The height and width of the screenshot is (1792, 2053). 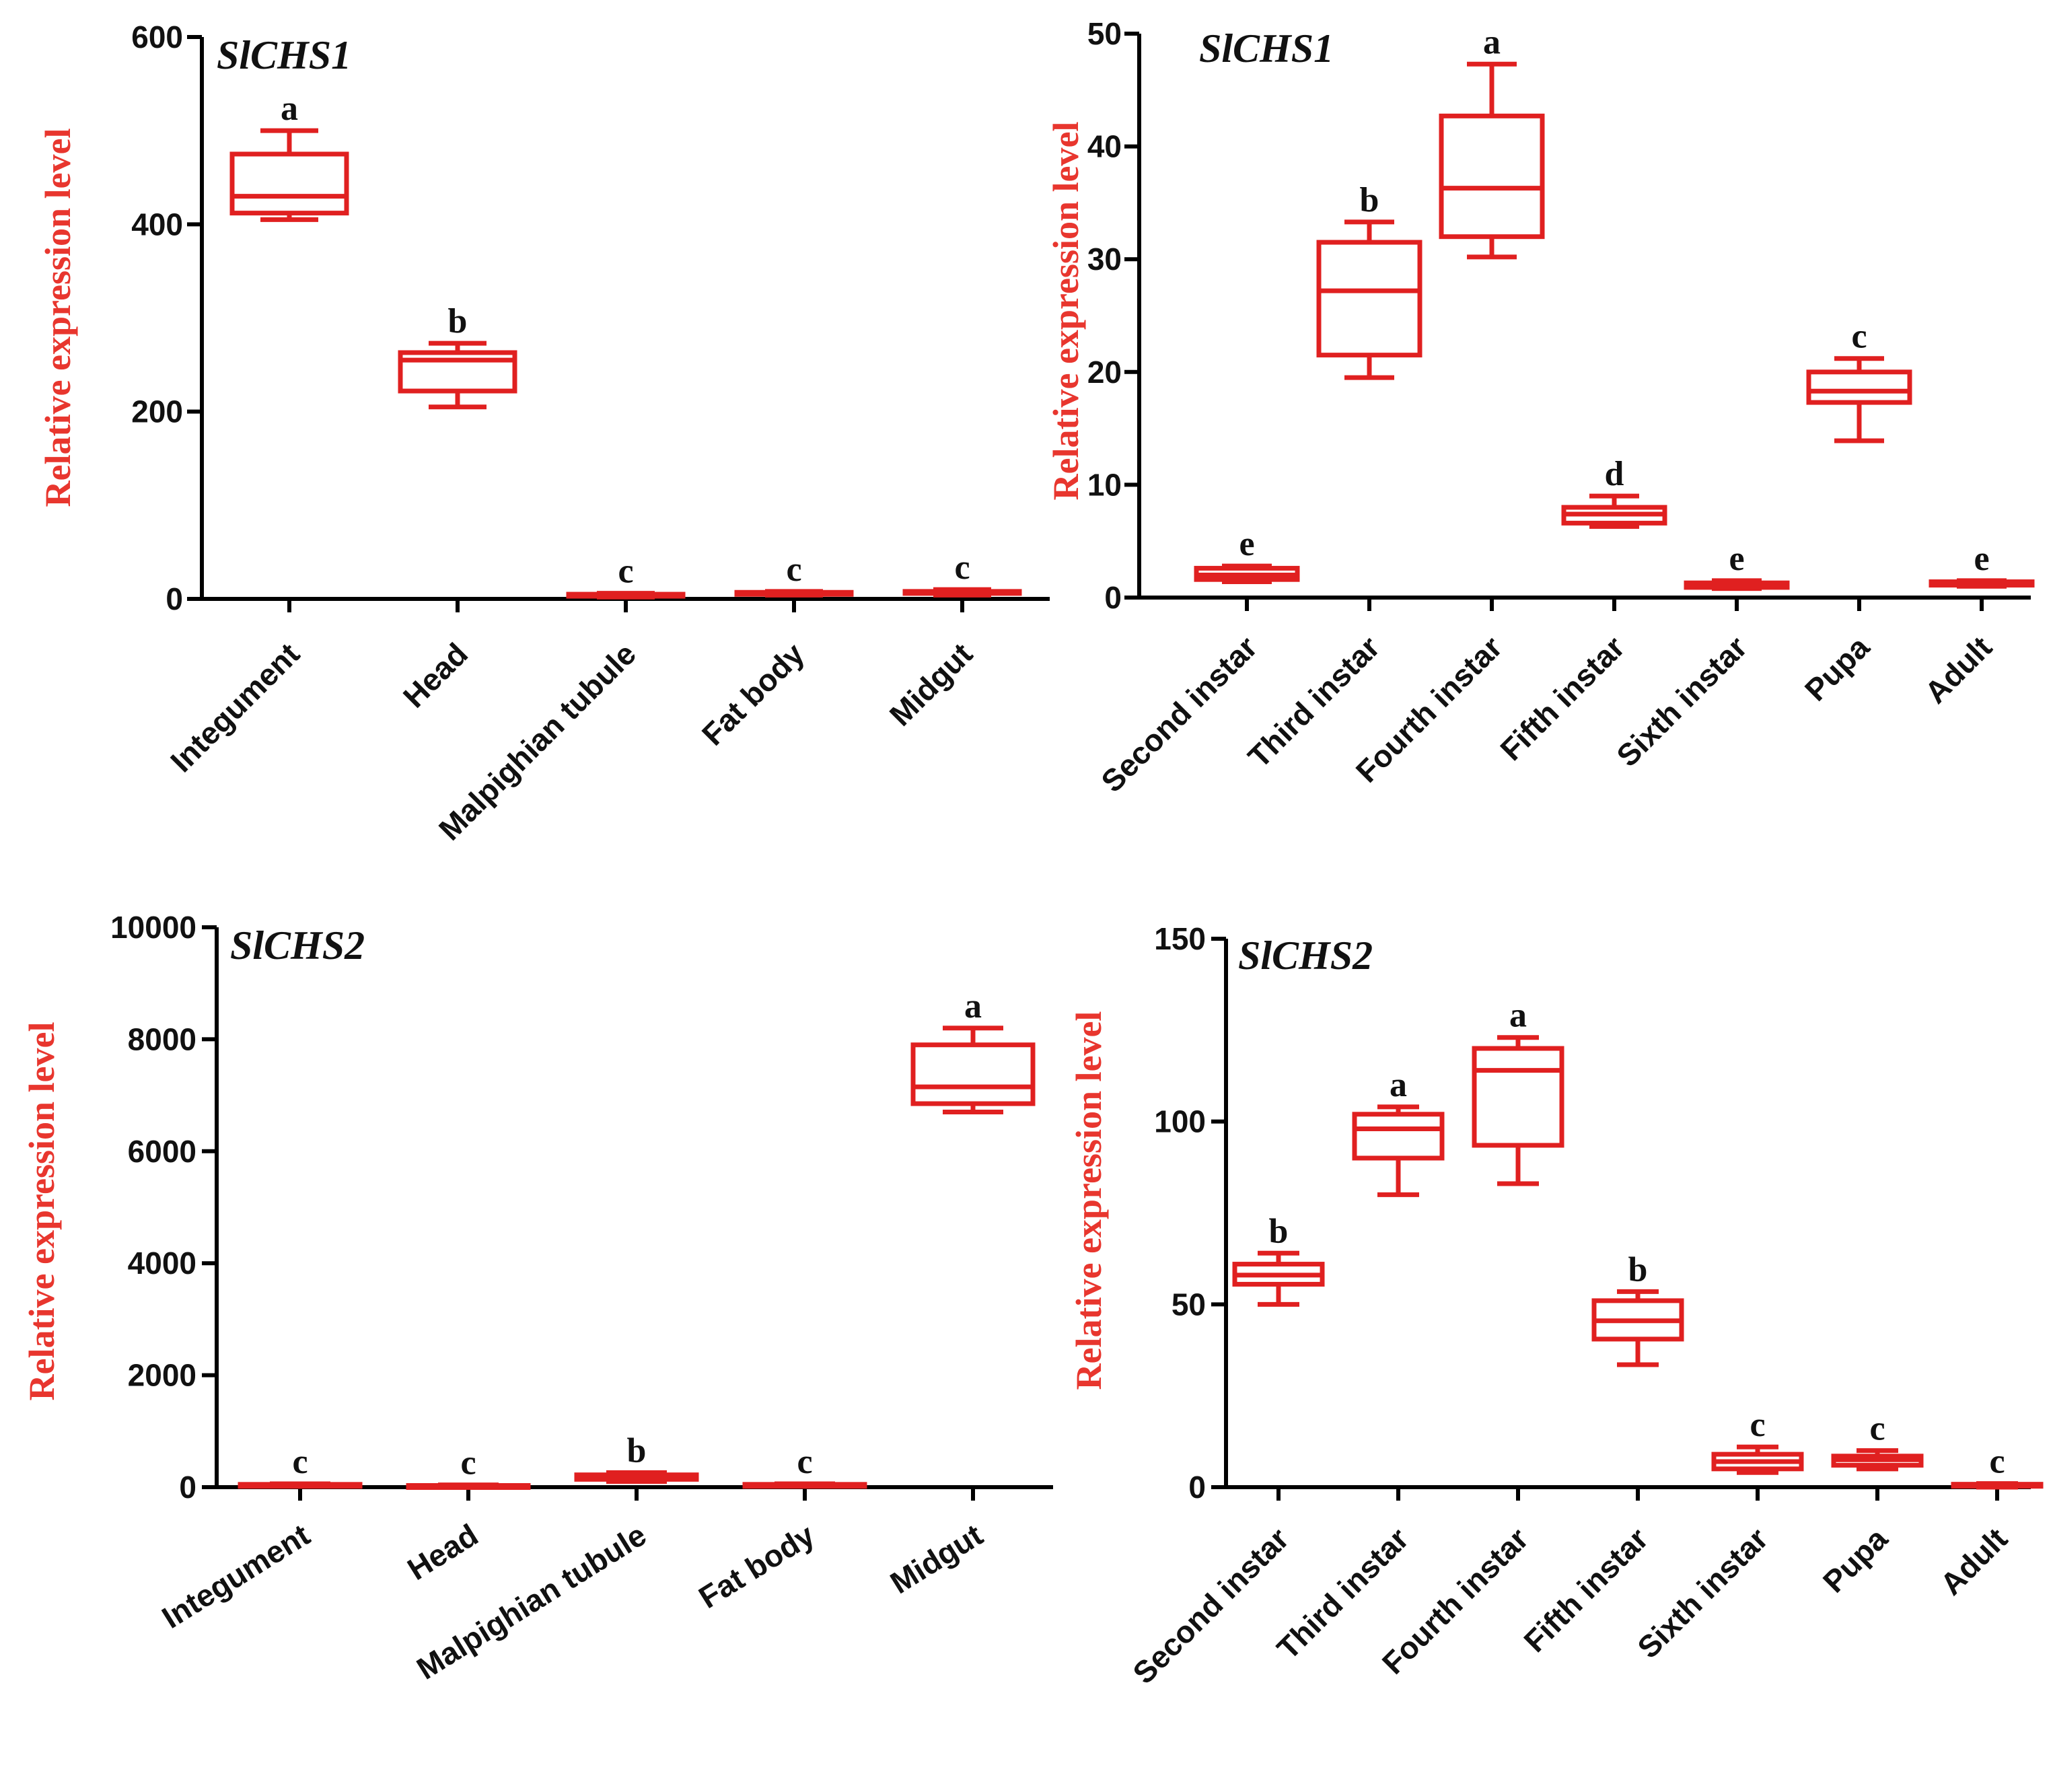 I want to click on significance-letter: d, so click(x=1614, y=474).